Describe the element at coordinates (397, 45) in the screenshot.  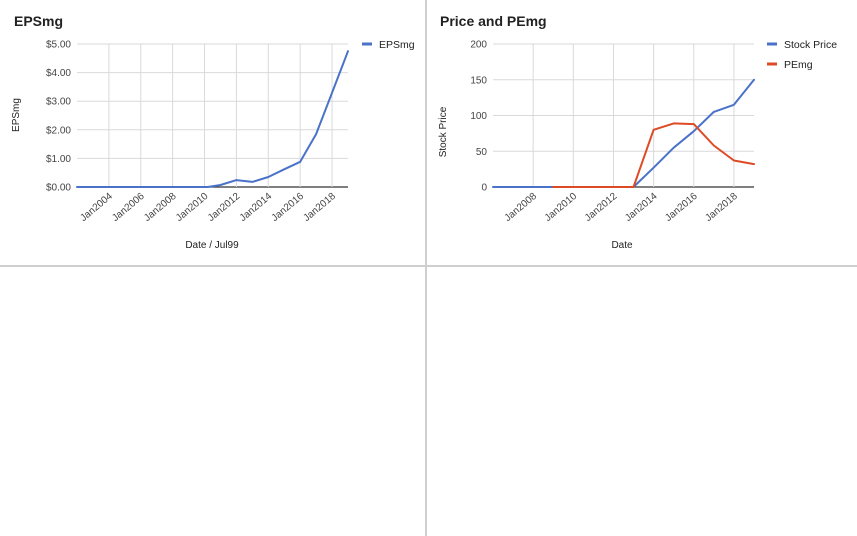
I see `legend-label: EPSmg` at that location.